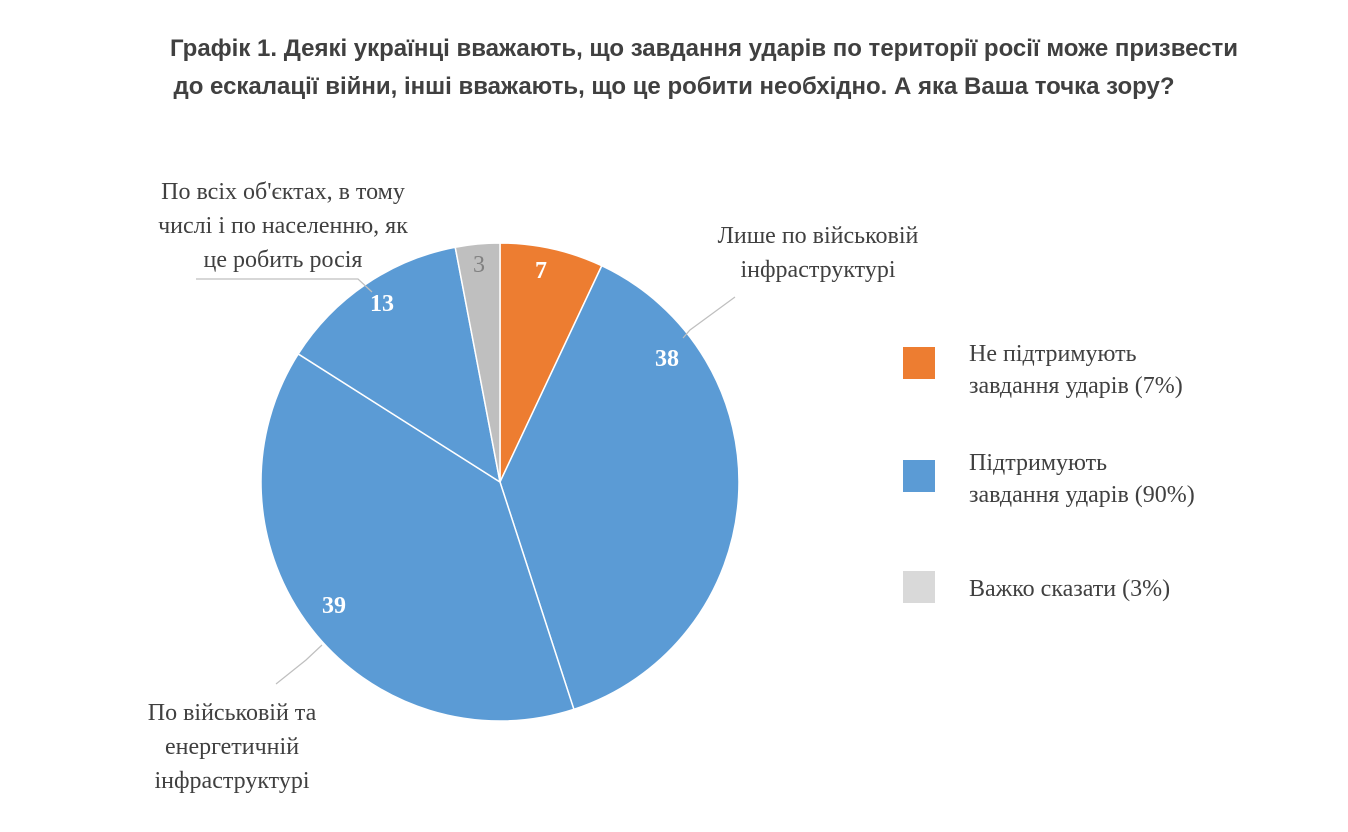 The image size is (1348, 832). Describe the element at coordinates (709, 317) in the screenshot. I see `leader-line-military-only` at that location.